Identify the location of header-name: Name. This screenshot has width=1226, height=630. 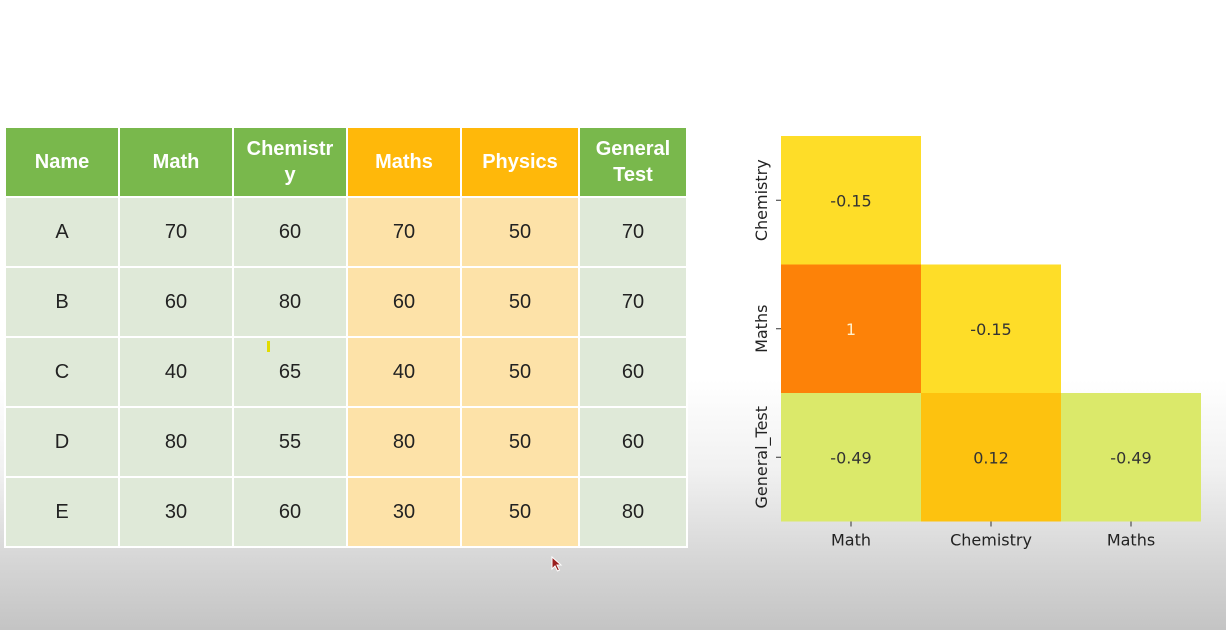
(62, 162).